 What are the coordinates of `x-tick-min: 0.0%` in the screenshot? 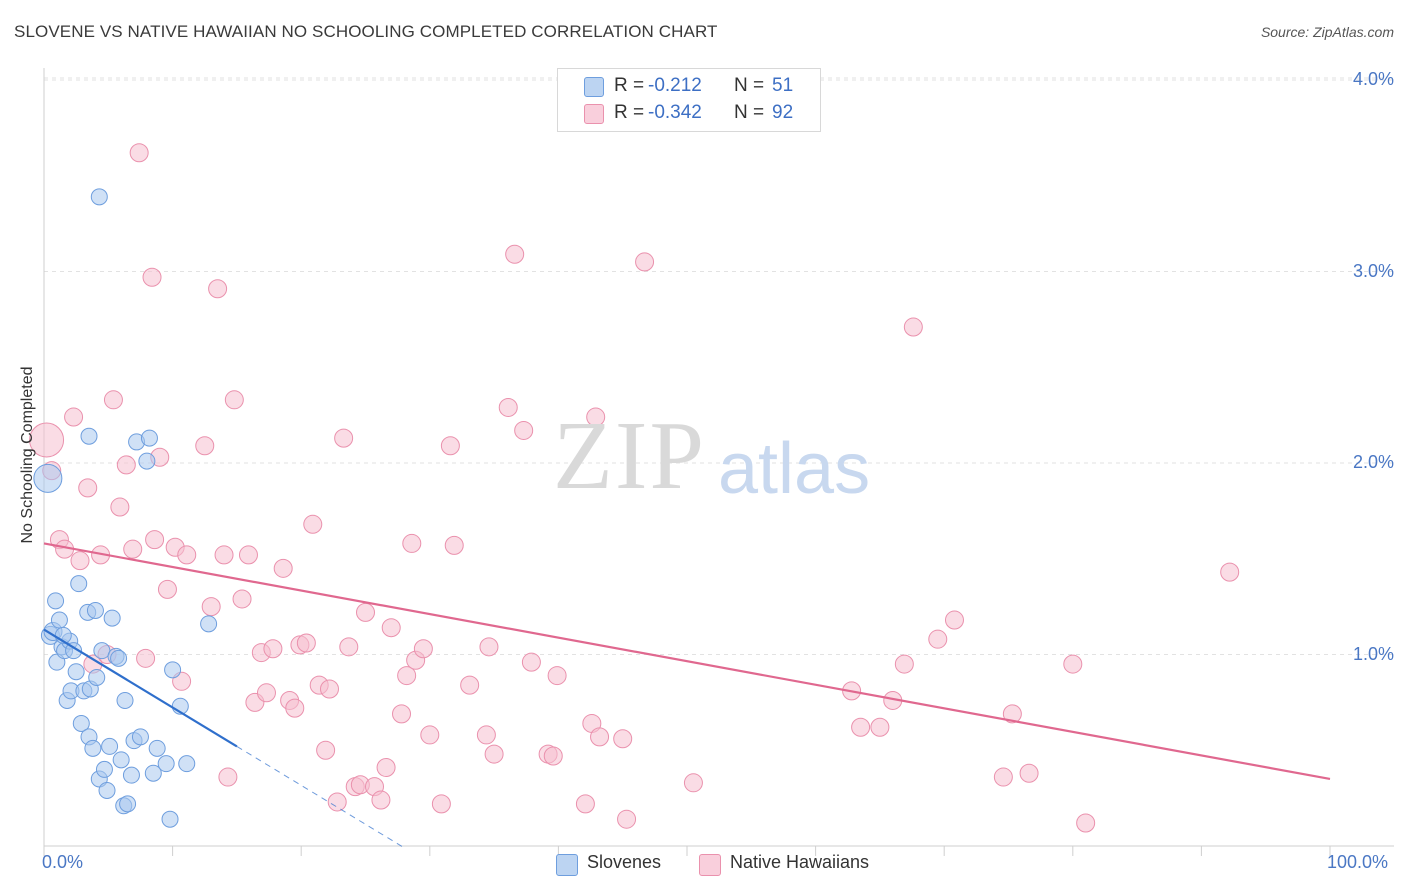 It's located at (63, 862).